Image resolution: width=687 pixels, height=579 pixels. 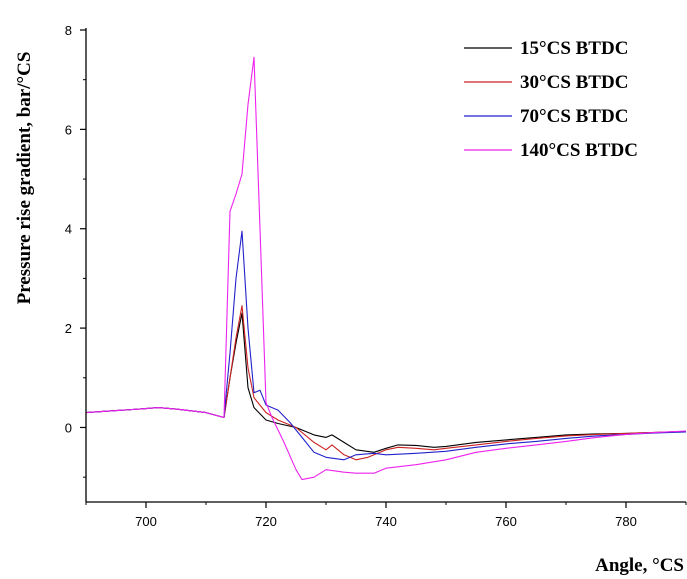 I want to click on y-tick-label: 4, so click(x=68, y=229).